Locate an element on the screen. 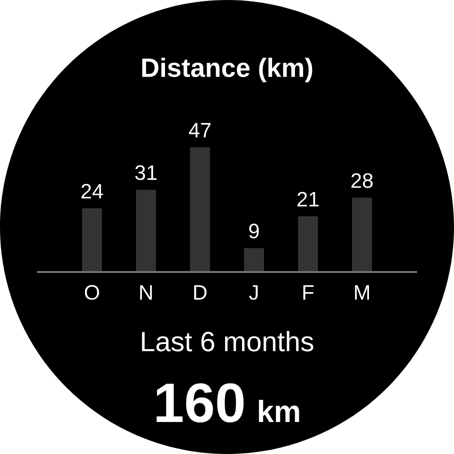  x-tick-label: F is located at coordinates (308, 292).